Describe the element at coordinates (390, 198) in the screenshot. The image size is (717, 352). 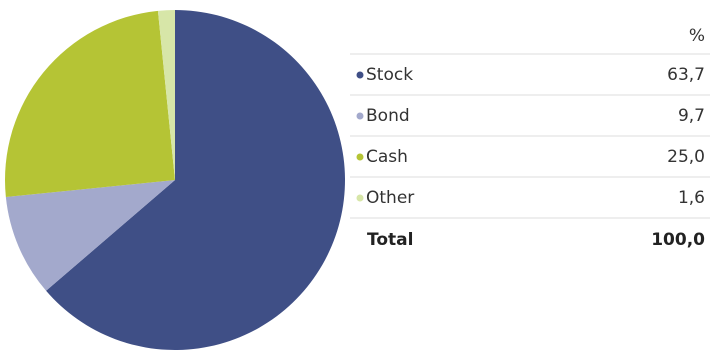
I see `category-label: Other` at that location.